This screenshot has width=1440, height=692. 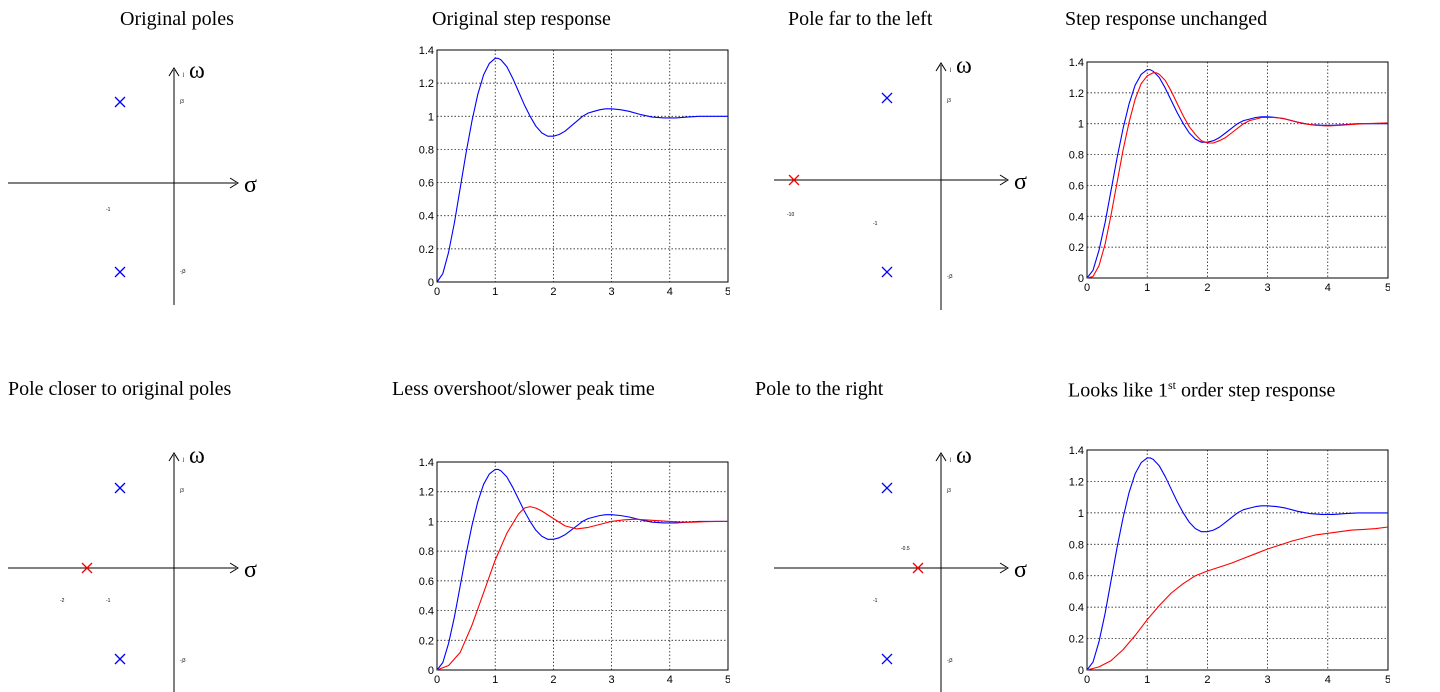 I want to click on chart-first-order: 0 1 2 3 4 5 0 0.2 0.4 0.6 0.8 1 1.2 1.4, so click(x=1229, y=565).